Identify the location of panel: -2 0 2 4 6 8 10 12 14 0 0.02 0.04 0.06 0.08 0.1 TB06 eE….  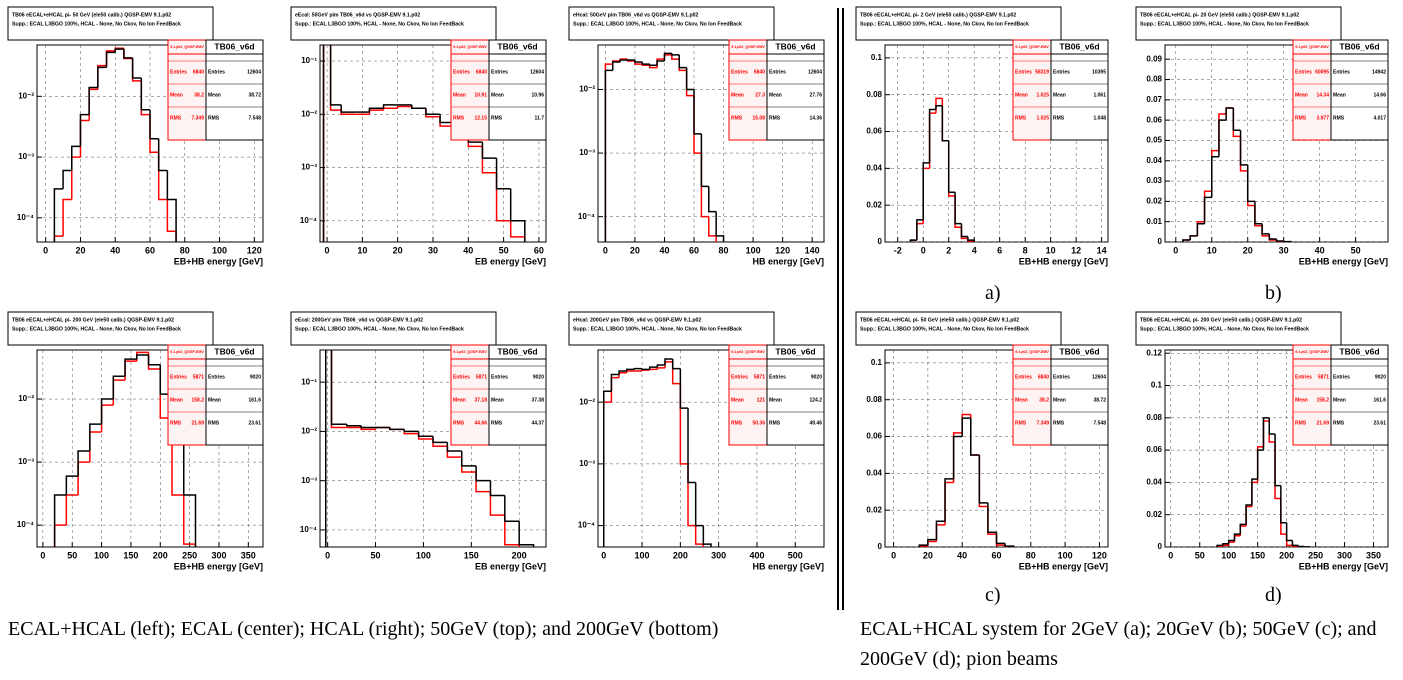
(982, 136).